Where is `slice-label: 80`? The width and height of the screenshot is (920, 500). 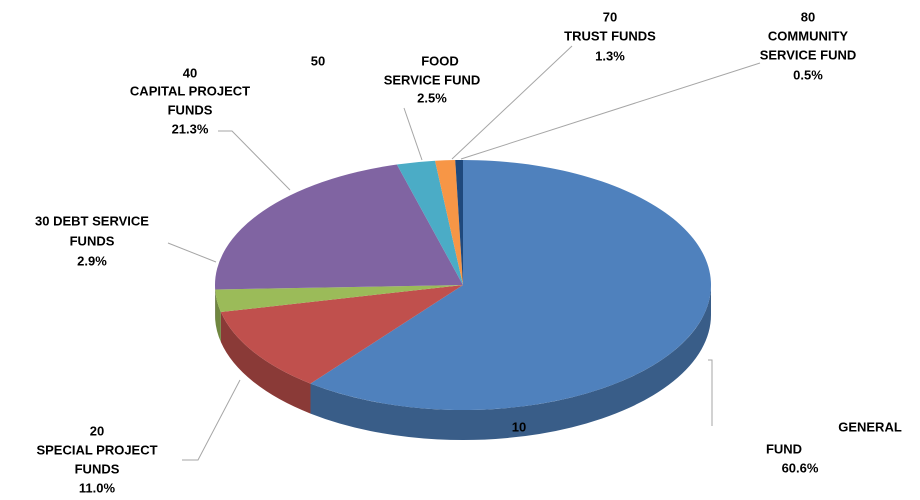 slice-label: 80 is located at coordinates (808, 16).